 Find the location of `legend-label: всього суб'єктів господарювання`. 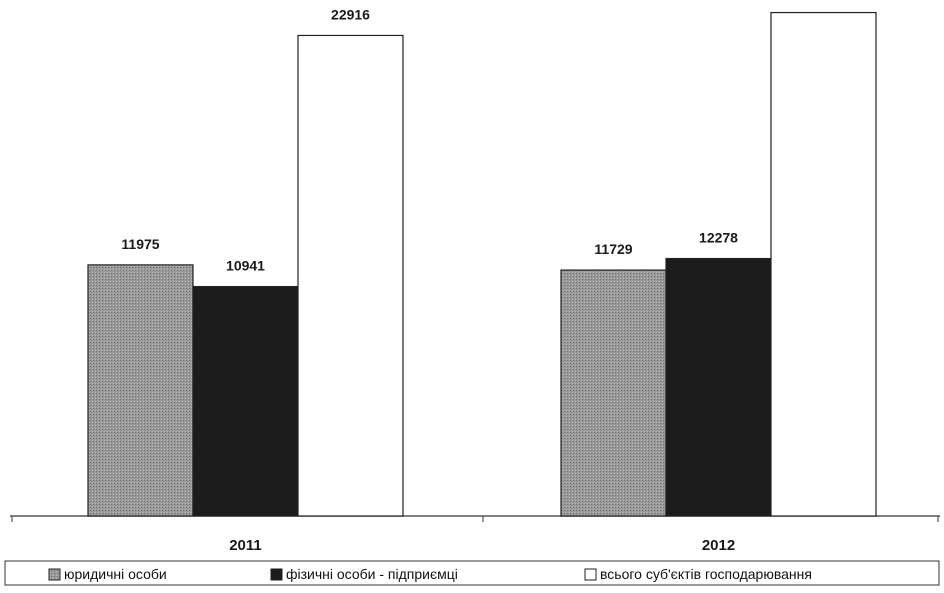

legend-label: всього суб'єктів господарювання is located at coordinates (706, 574).